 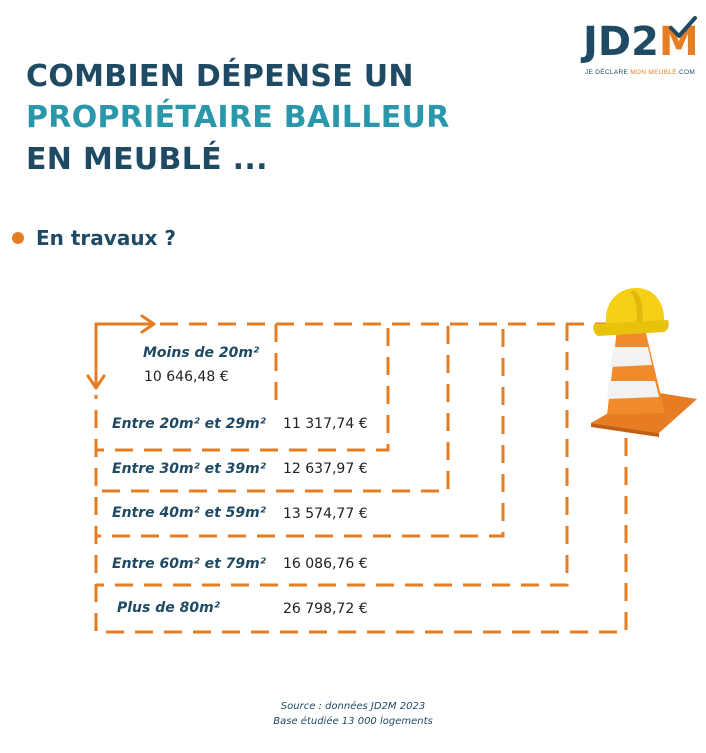 I want to click on subtitle: En travaux ?, so click(x=106, y=238).